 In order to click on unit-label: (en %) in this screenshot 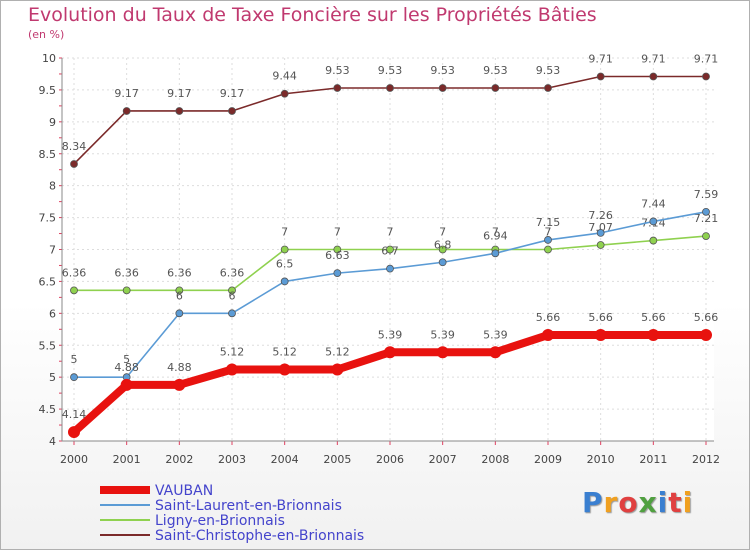, I will do `click(46, 34)`.